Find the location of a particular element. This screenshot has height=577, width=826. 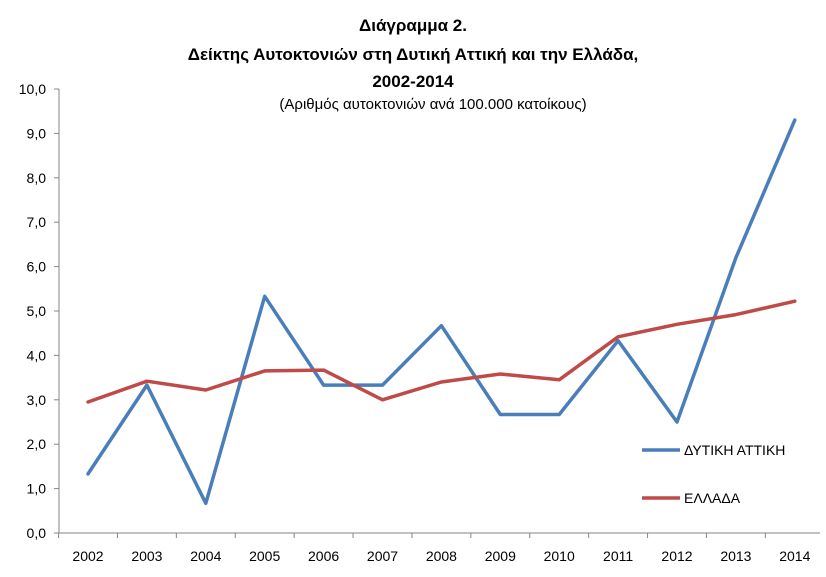

y-tick-label: 10,0 is located at coordinates (32, 89).